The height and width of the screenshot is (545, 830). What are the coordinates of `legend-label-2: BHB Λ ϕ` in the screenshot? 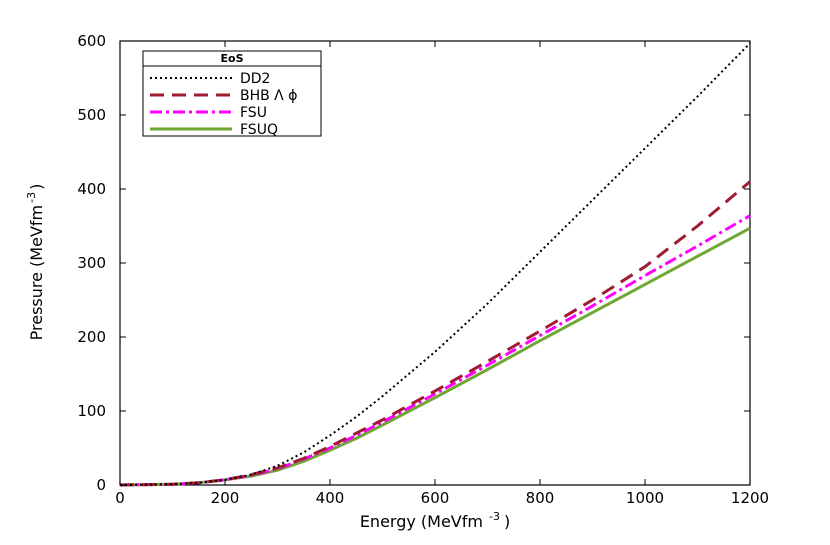 It's located at (268, 96).